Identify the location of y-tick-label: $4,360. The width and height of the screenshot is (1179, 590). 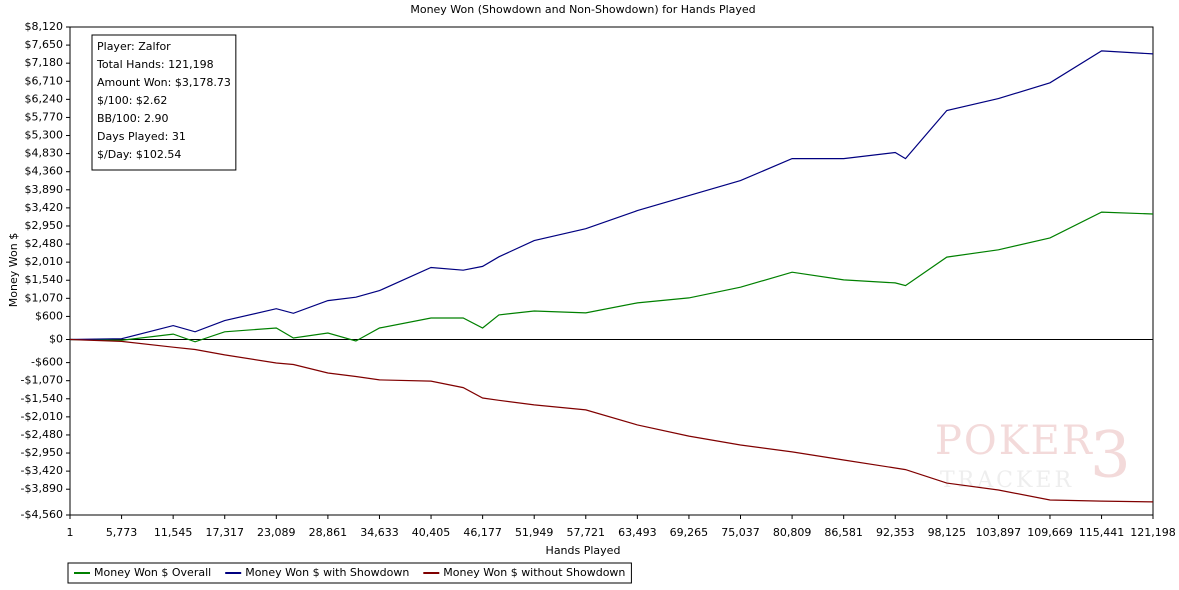
(44, 171).